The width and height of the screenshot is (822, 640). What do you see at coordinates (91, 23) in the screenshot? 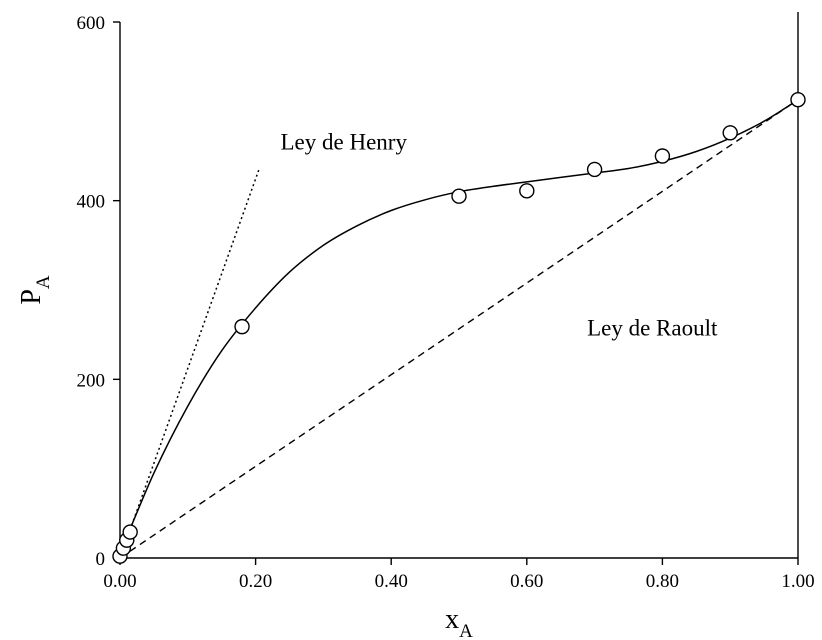
I see `y-tick-label: 600` at bounding box center [91, 23].